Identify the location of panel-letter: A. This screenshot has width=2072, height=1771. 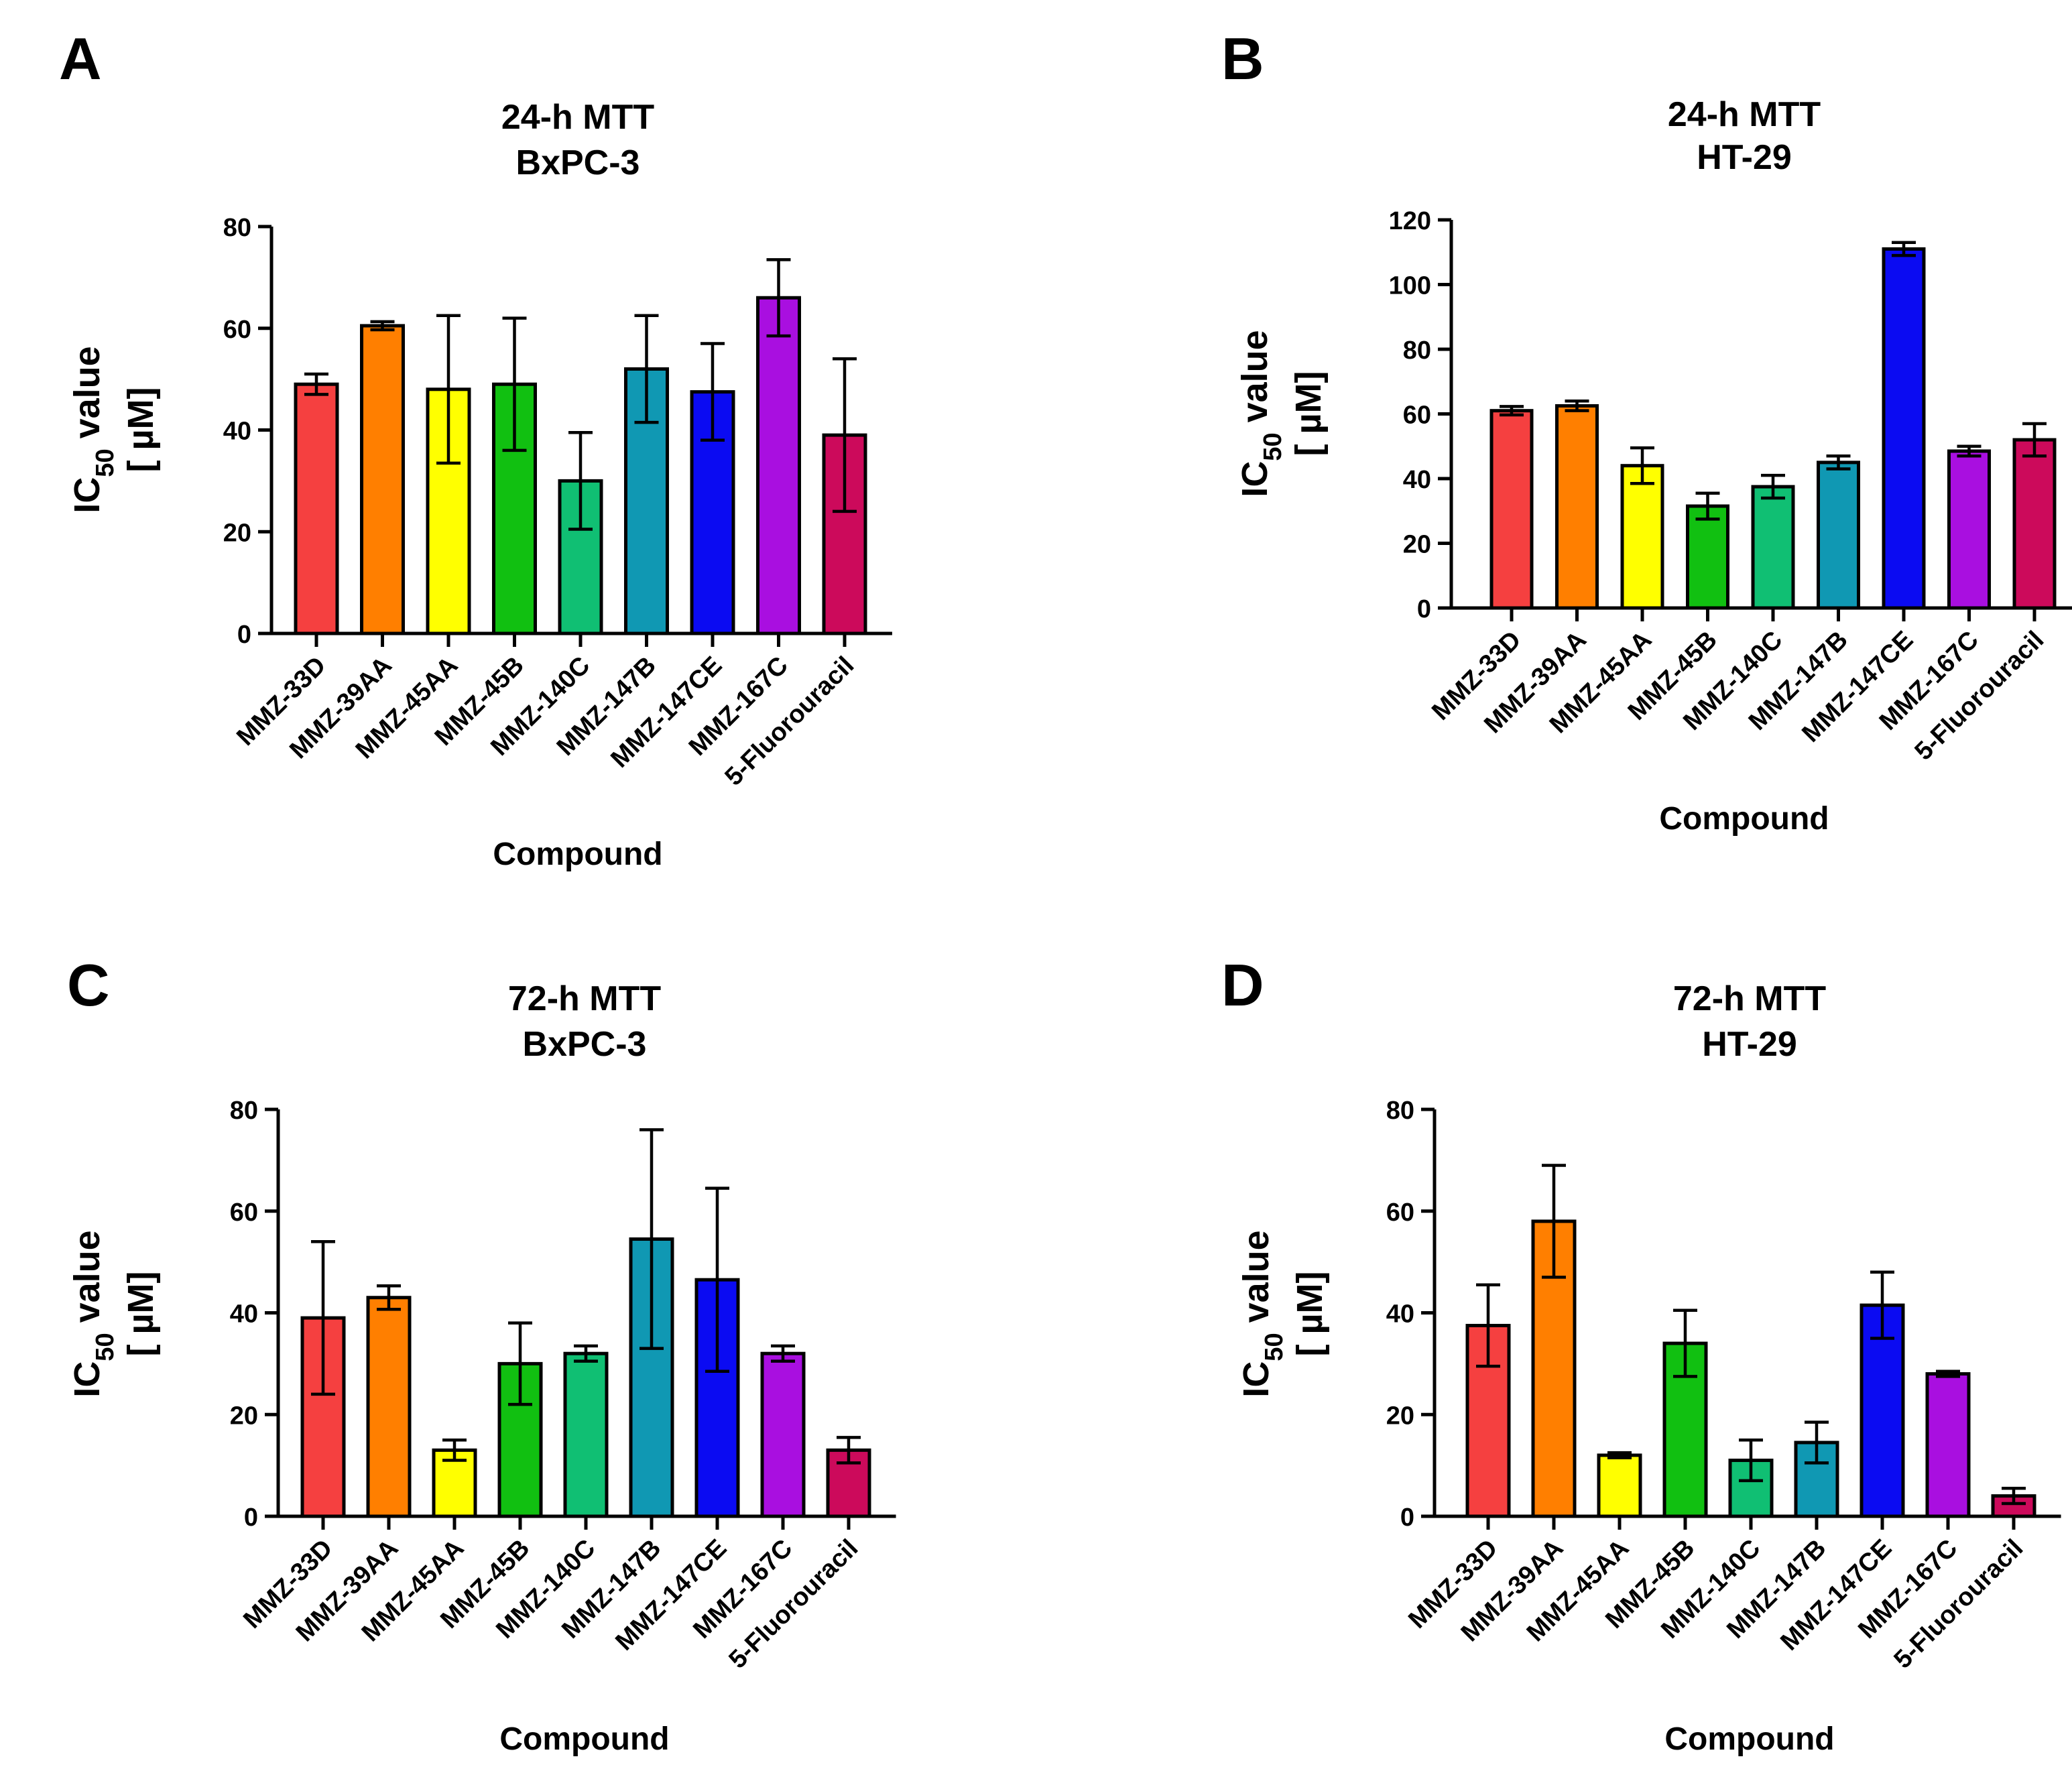
(80, 59).